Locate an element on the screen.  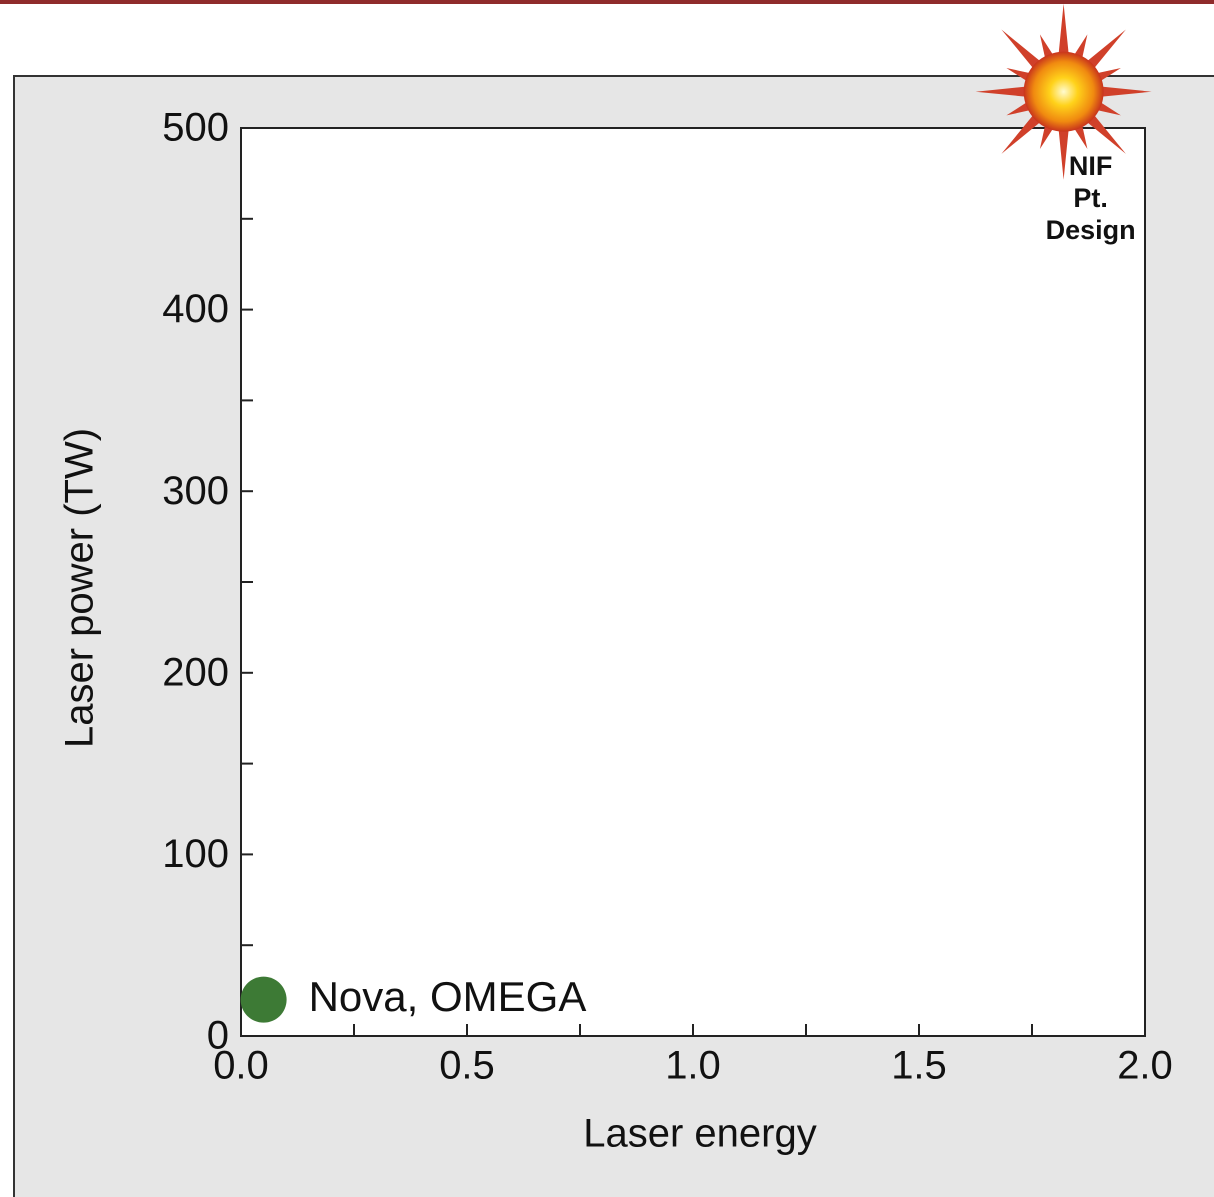
point is located at coordinates (263, 999).